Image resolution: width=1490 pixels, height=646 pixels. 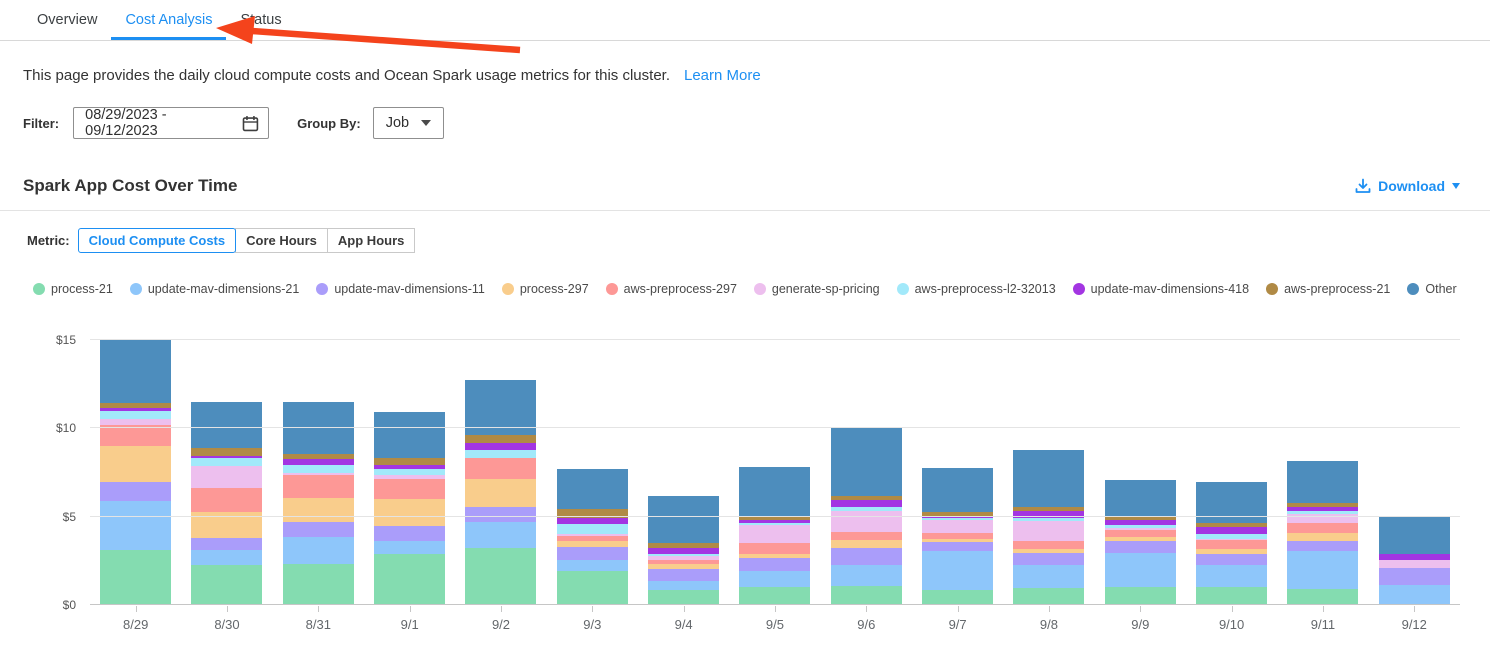 I want to click on stacked-bar-9/2, so click(x=501, y=492).